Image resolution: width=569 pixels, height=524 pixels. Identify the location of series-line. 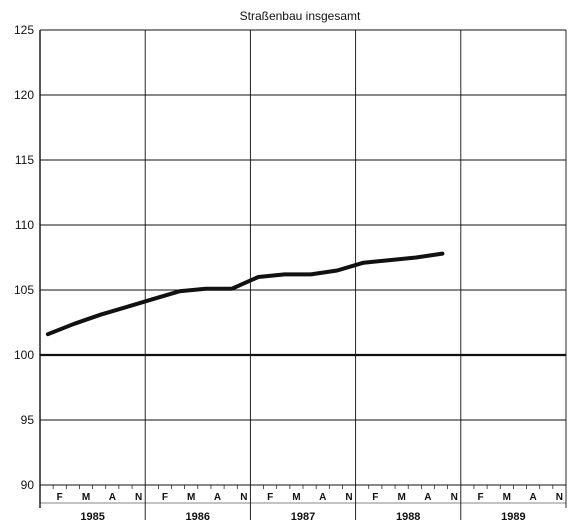
(245, 294).